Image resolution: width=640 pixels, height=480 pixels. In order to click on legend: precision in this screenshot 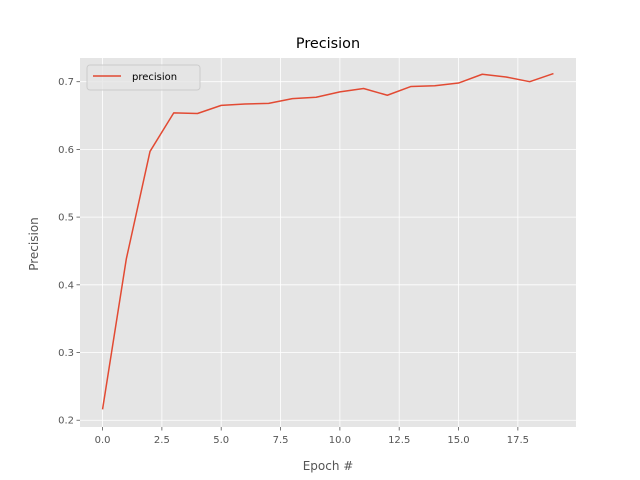, I will do `click(143, 77)`.